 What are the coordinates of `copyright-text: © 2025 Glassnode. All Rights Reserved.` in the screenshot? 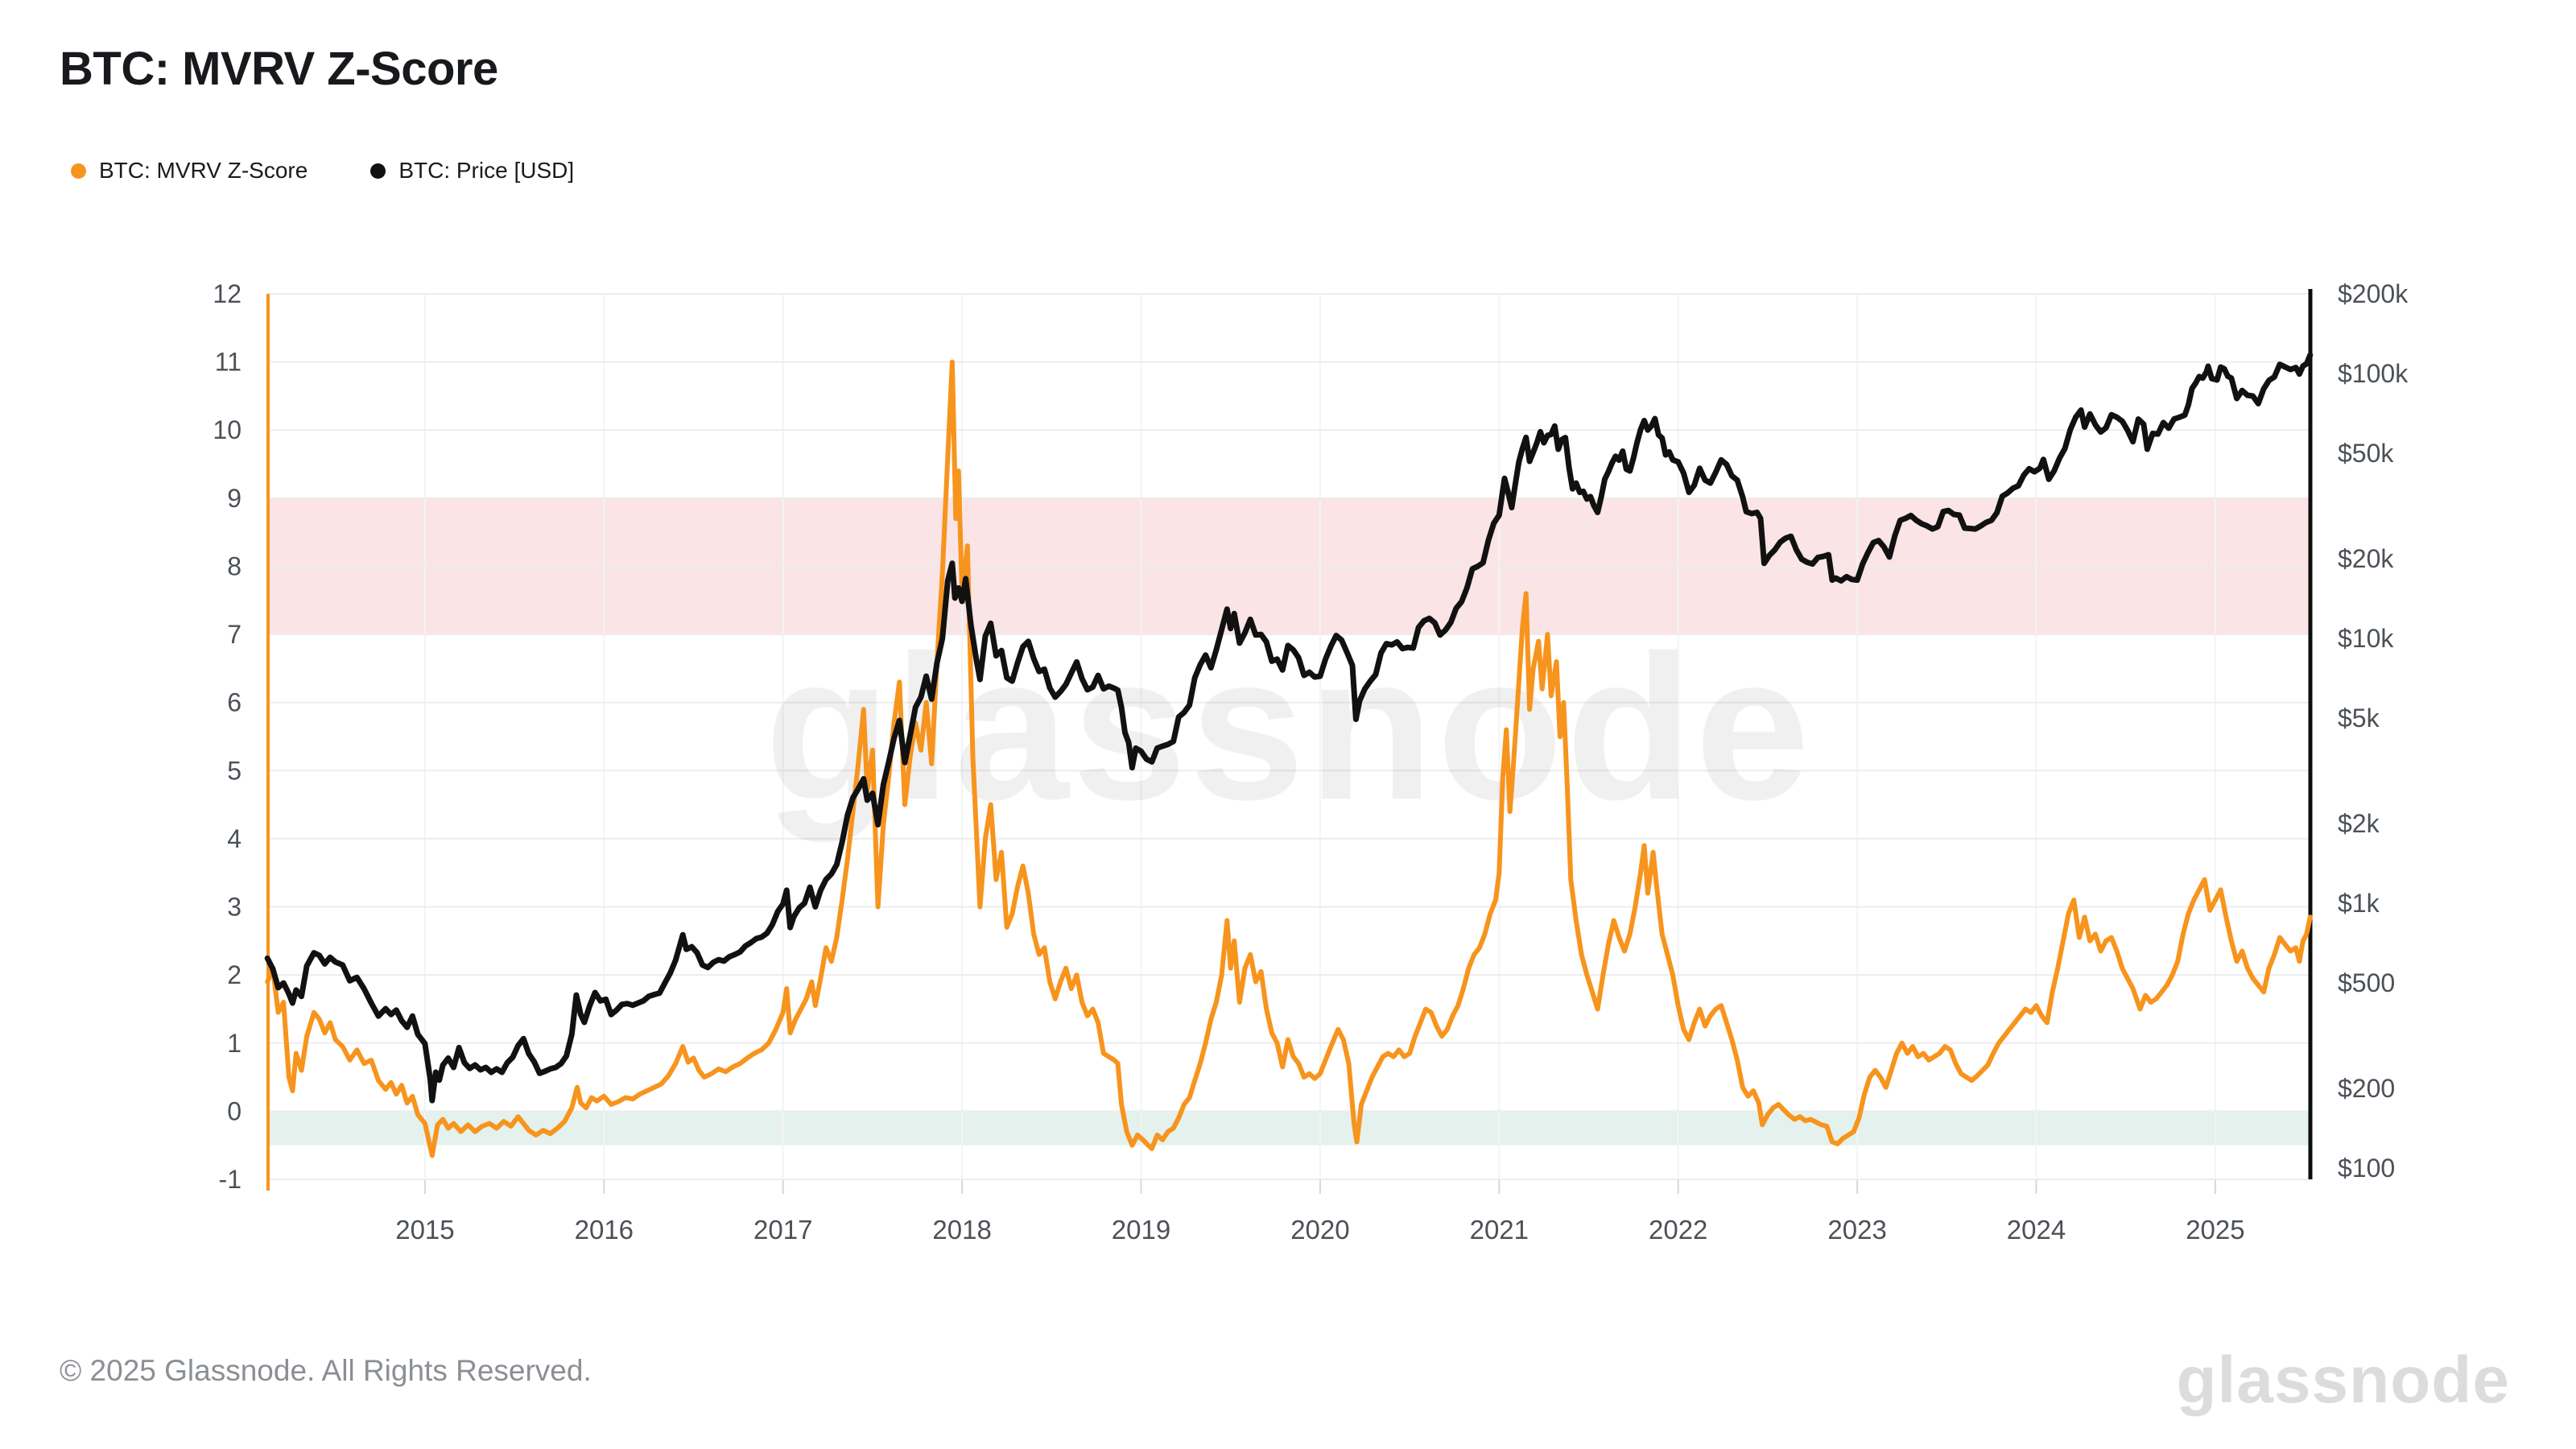 It's located at (326, 1370).